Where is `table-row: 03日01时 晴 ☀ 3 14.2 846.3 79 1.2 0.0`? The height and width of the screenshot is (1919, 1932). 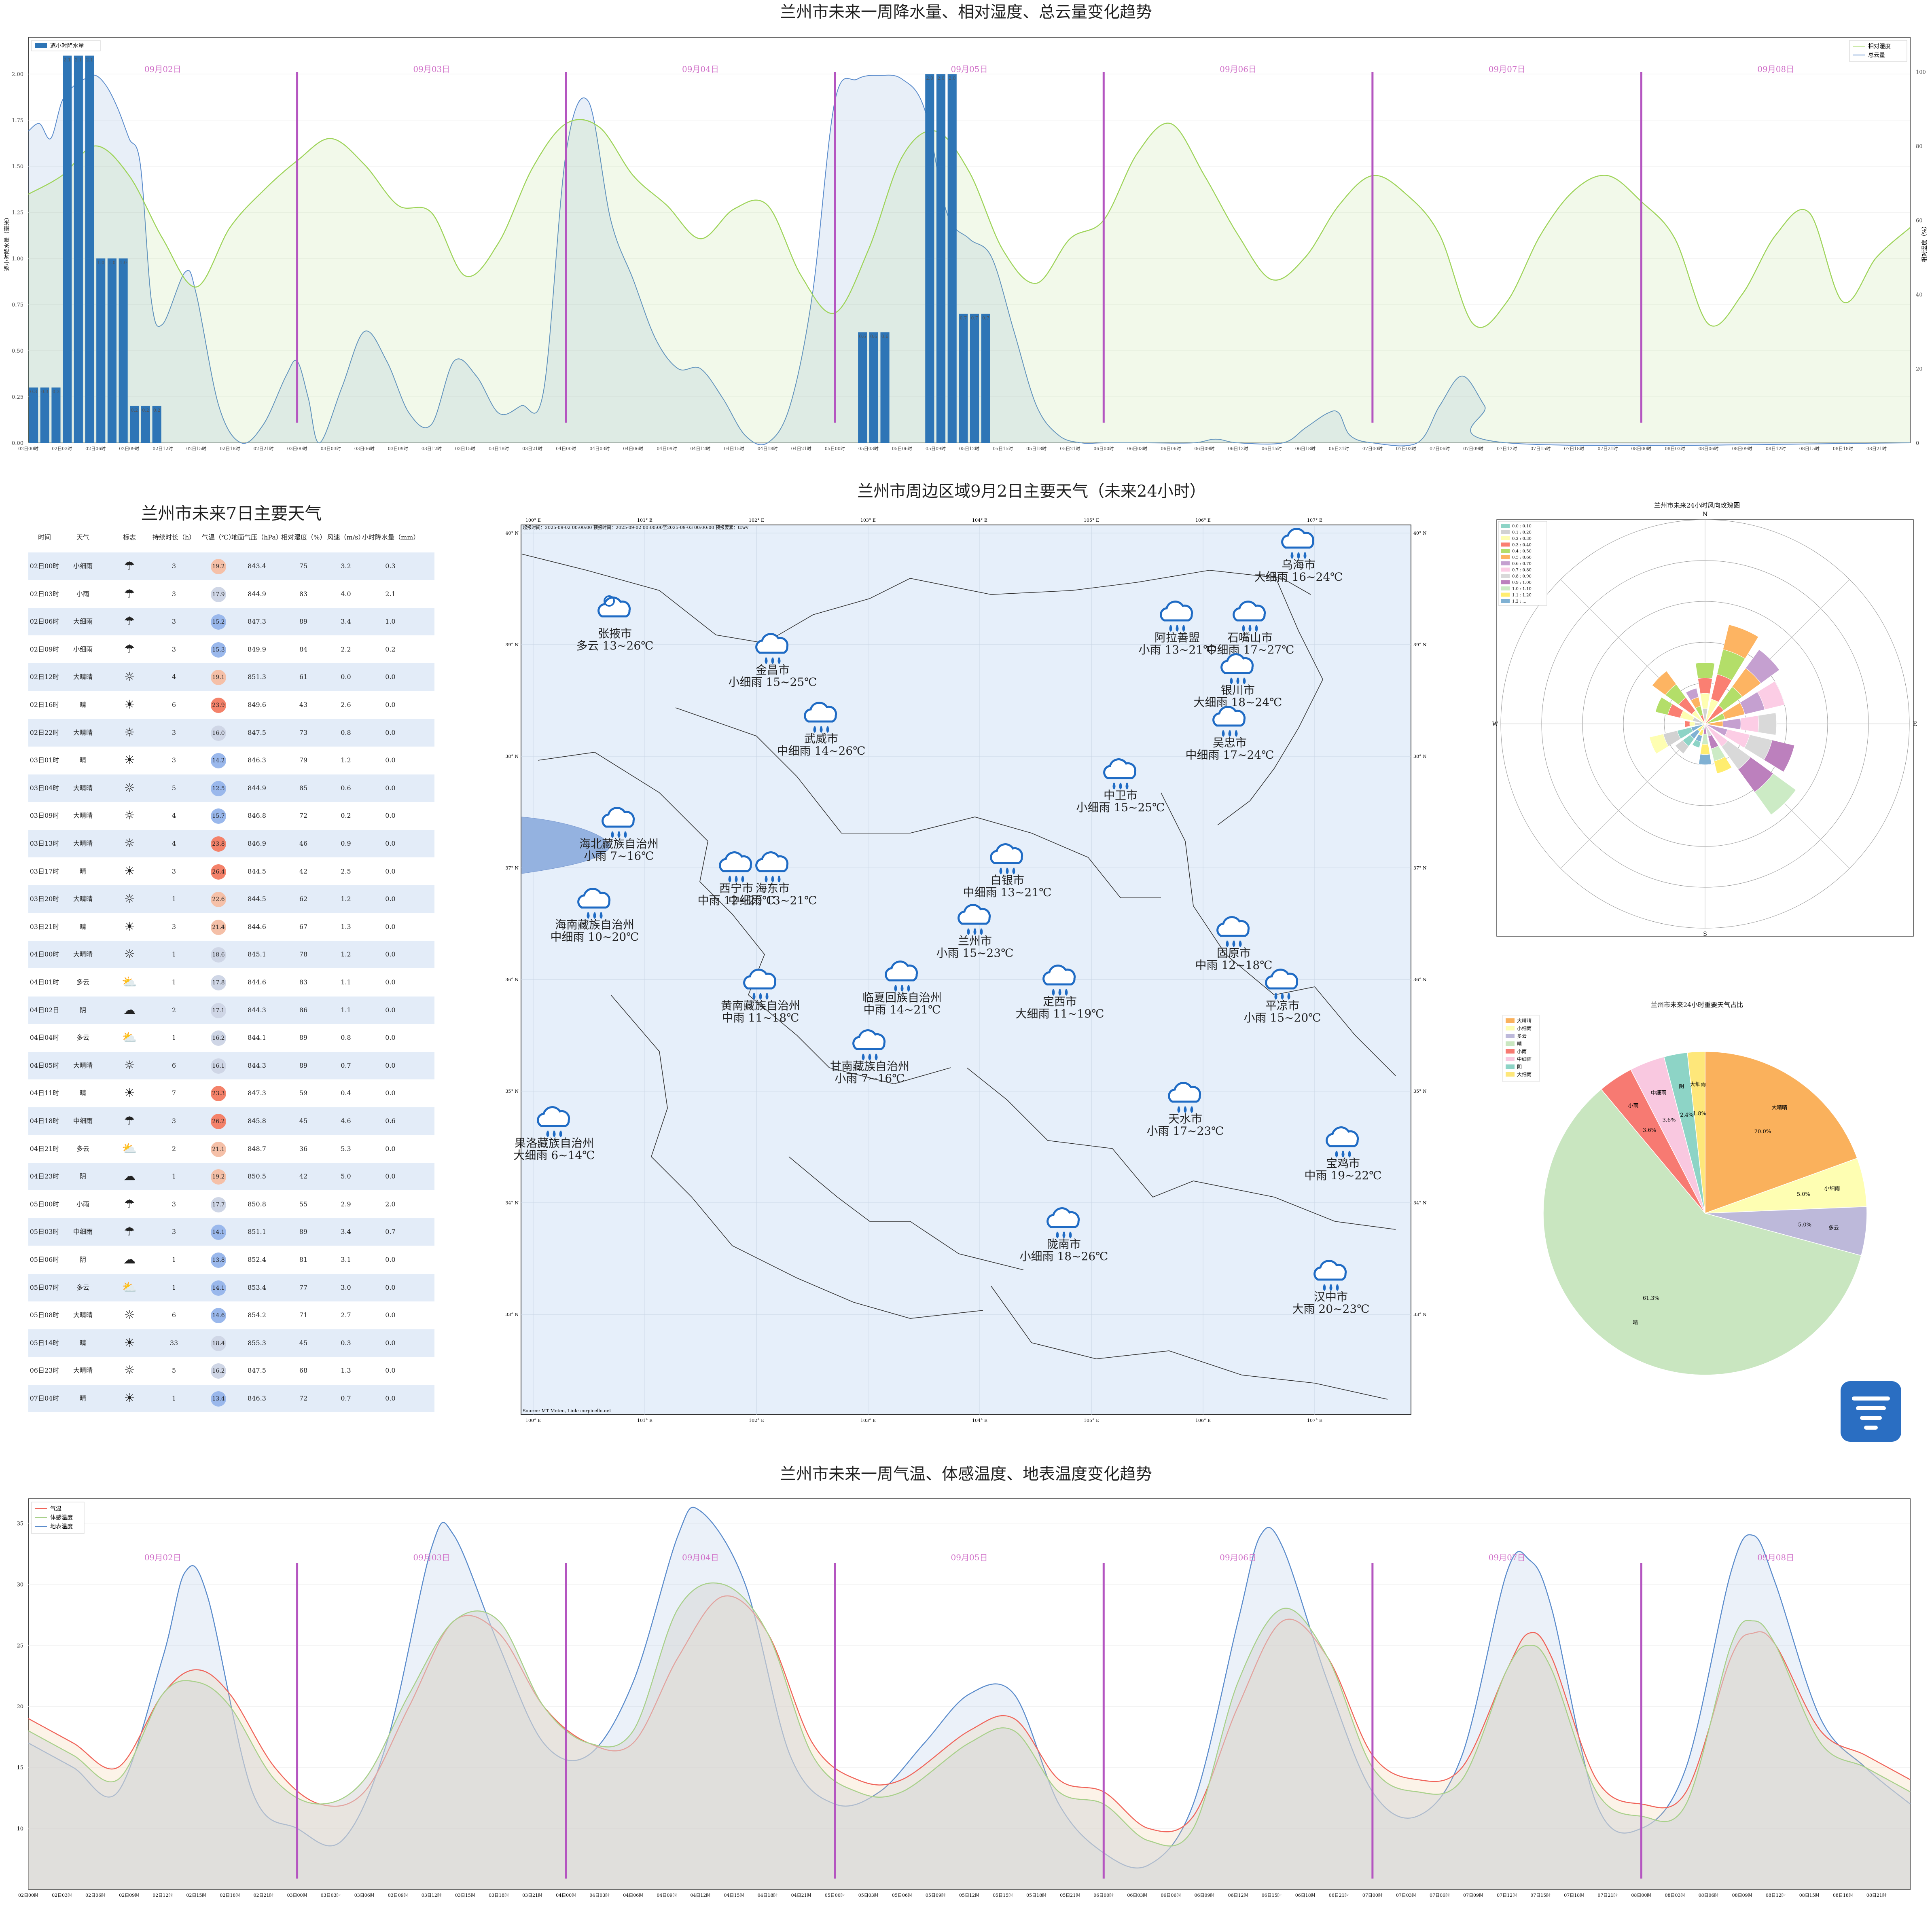 table-row: 03日01时 晴 ☀ 3 14.2 846.3 79 1.2 0.0 is located at coordinates (231, 760).